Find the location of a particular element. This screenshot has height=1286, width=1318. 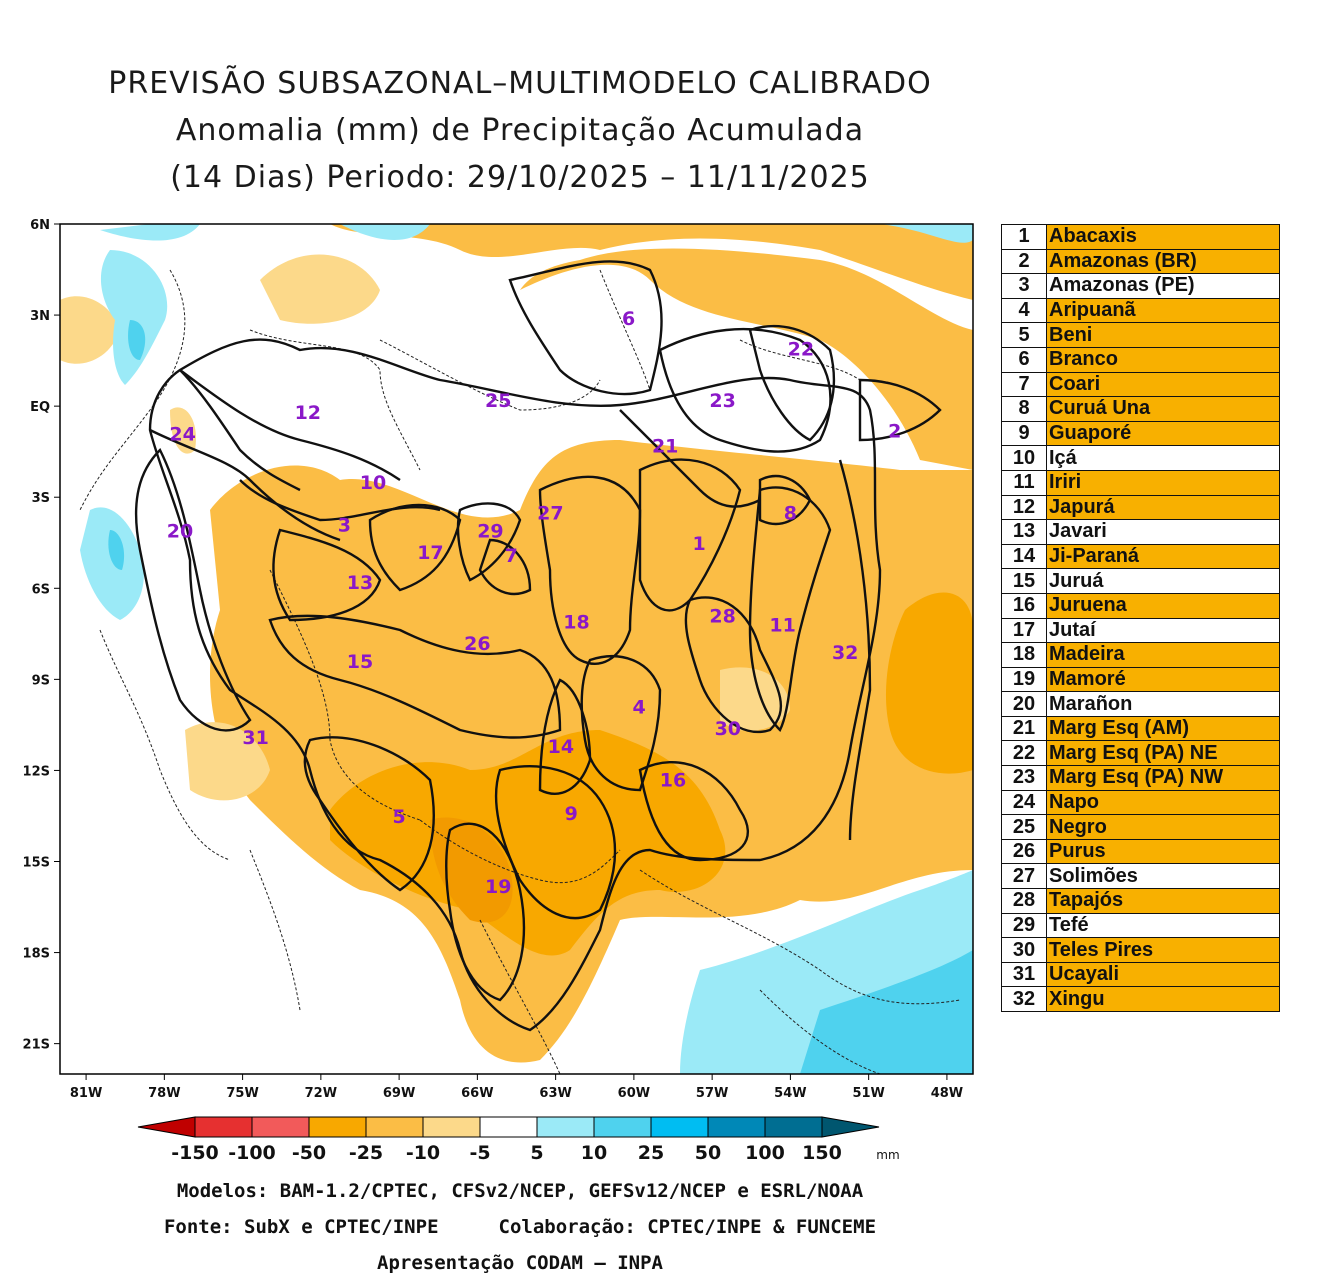

credits-source-text: Fonte: SubX e CPTEC/INPE is located at coordinates (301, 1227).